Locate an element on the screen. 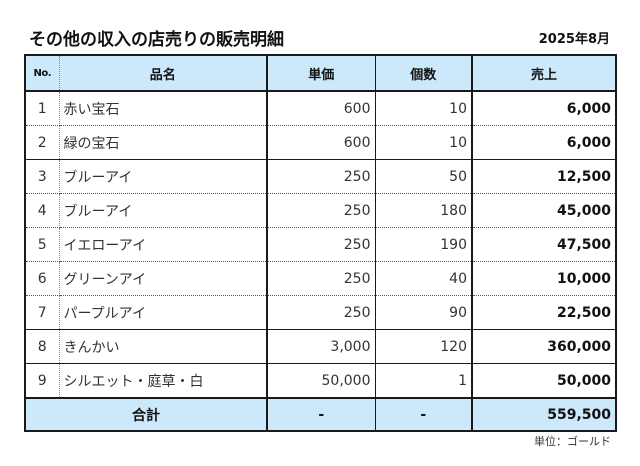 This screenshot has width=640, height=466. table-row: 3 ブルーアイ 250 50 12,500 is located at coordinates (321, 176).